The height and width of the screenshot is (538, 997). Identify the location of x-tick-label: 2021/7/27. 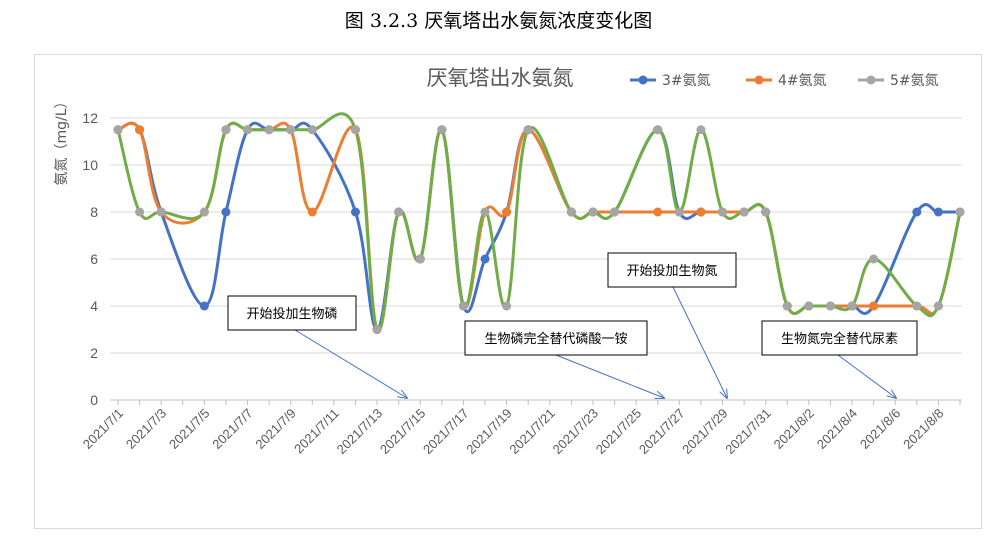
(662, 432).